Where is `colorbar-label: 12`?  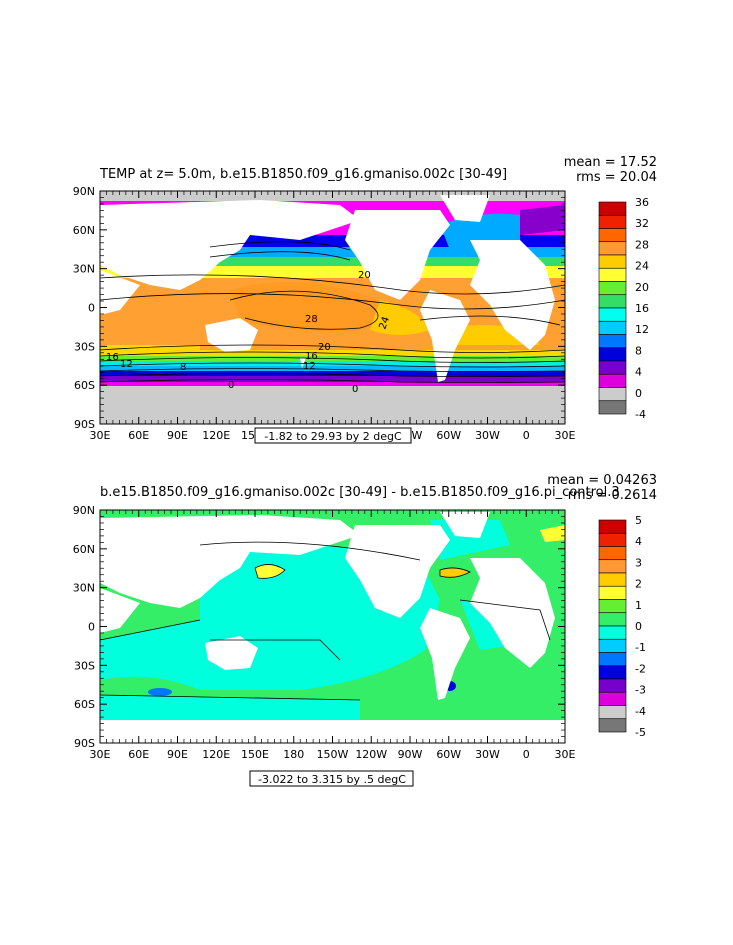
colorbar-label: 12 is located at coordinates (642, 329).